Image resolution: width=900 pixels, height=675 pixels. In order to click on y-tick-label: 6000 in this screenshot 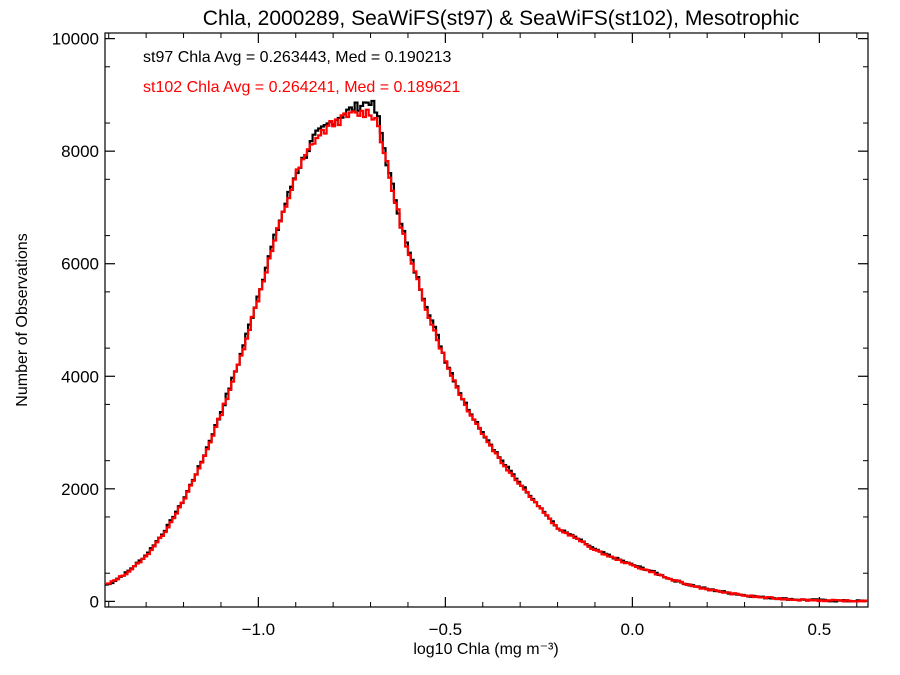, I will do `click(80, 264)`.